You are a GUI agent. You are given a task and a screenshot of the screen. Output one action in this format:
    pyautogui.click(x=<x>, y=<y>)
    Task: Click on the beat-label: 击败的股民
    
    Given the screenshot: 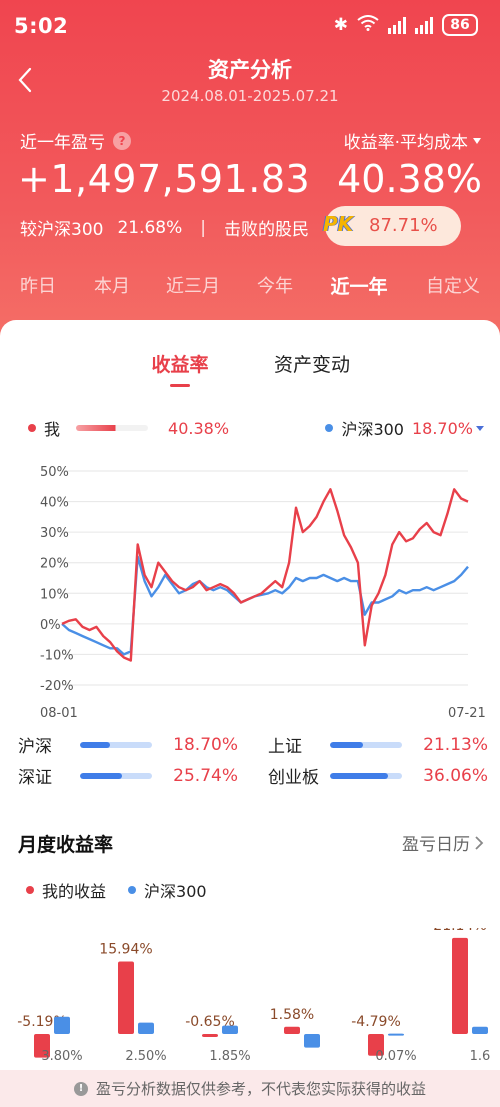 What is the action you would take?
    pyautogui.click(x=267, y=230)
    